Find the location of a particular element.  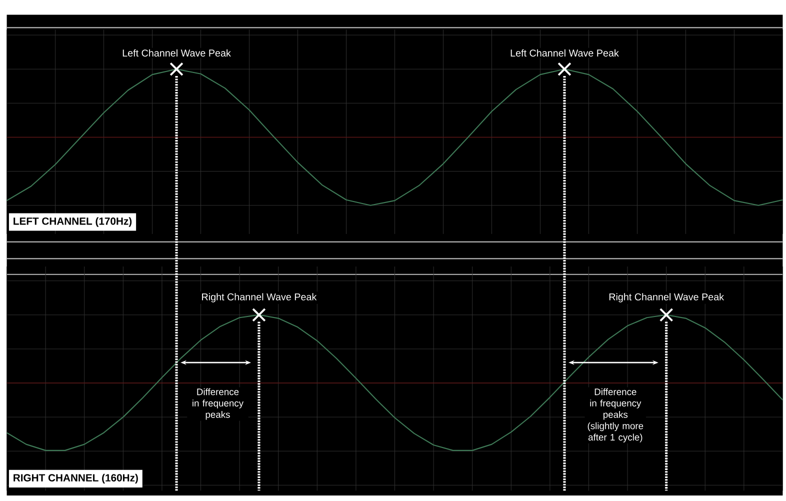

annotation: Difference in frequency peaks (slightly more after 1 cycle) is located at coordinates (616, 415).